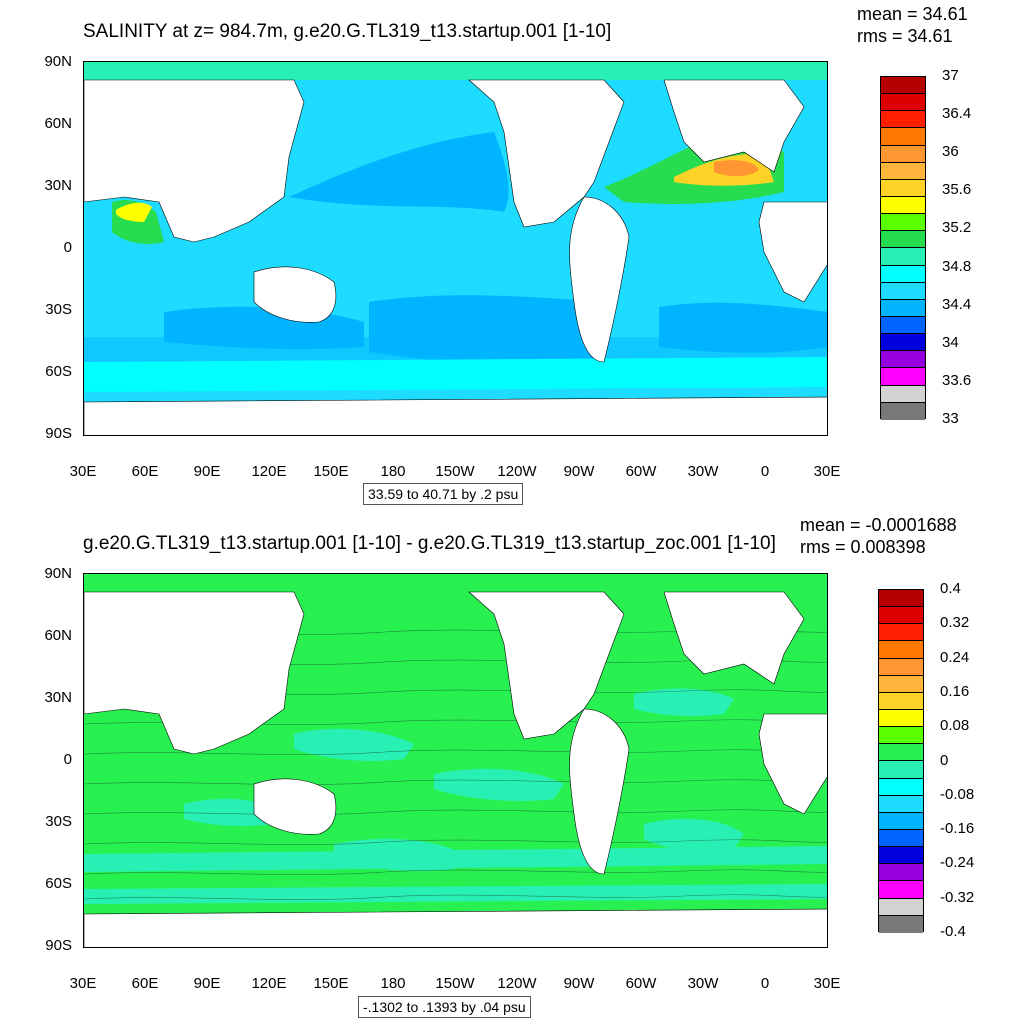  What do you see at coordinates (950, 342) in the screenshot?
I see `colorbar-label: 34` at bounding box center [950, 342].